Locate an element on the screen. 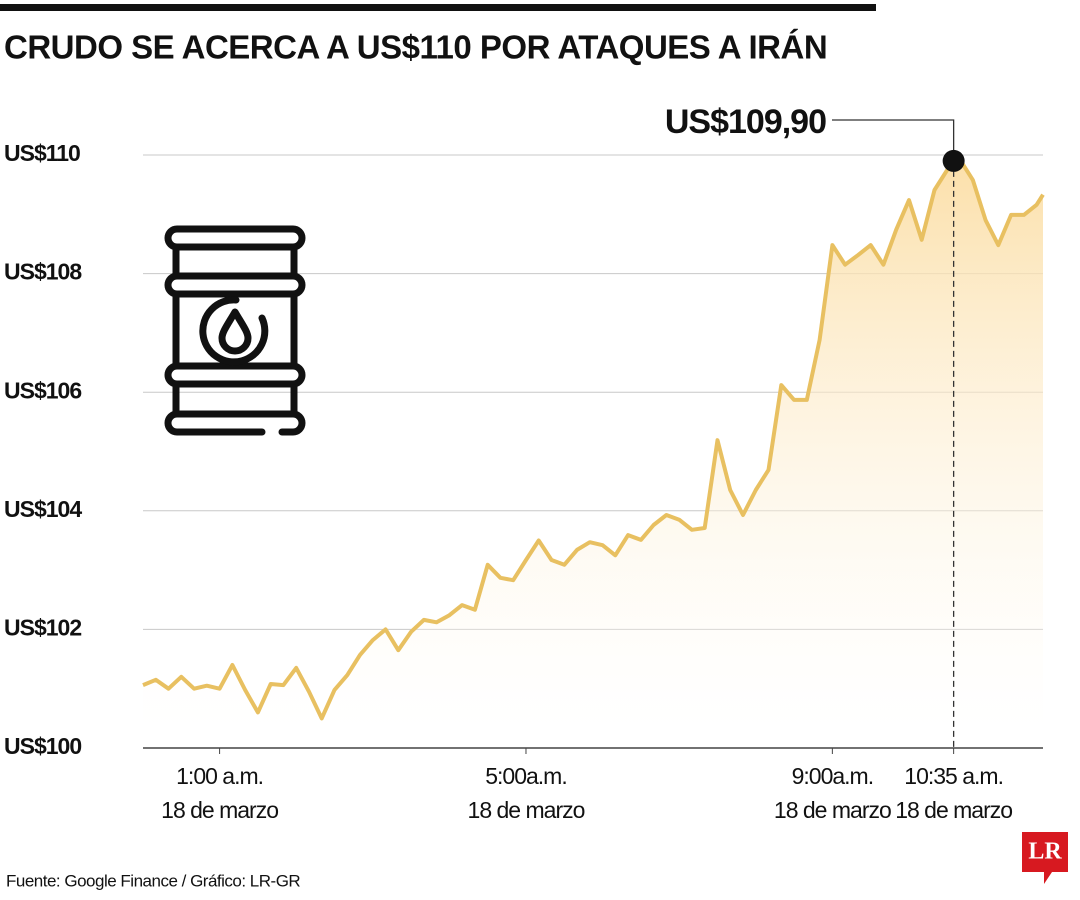 This screenshot has height=900, width=1080. x-tick-label: 1:00 a.m. is located at coordinates (219, 776).